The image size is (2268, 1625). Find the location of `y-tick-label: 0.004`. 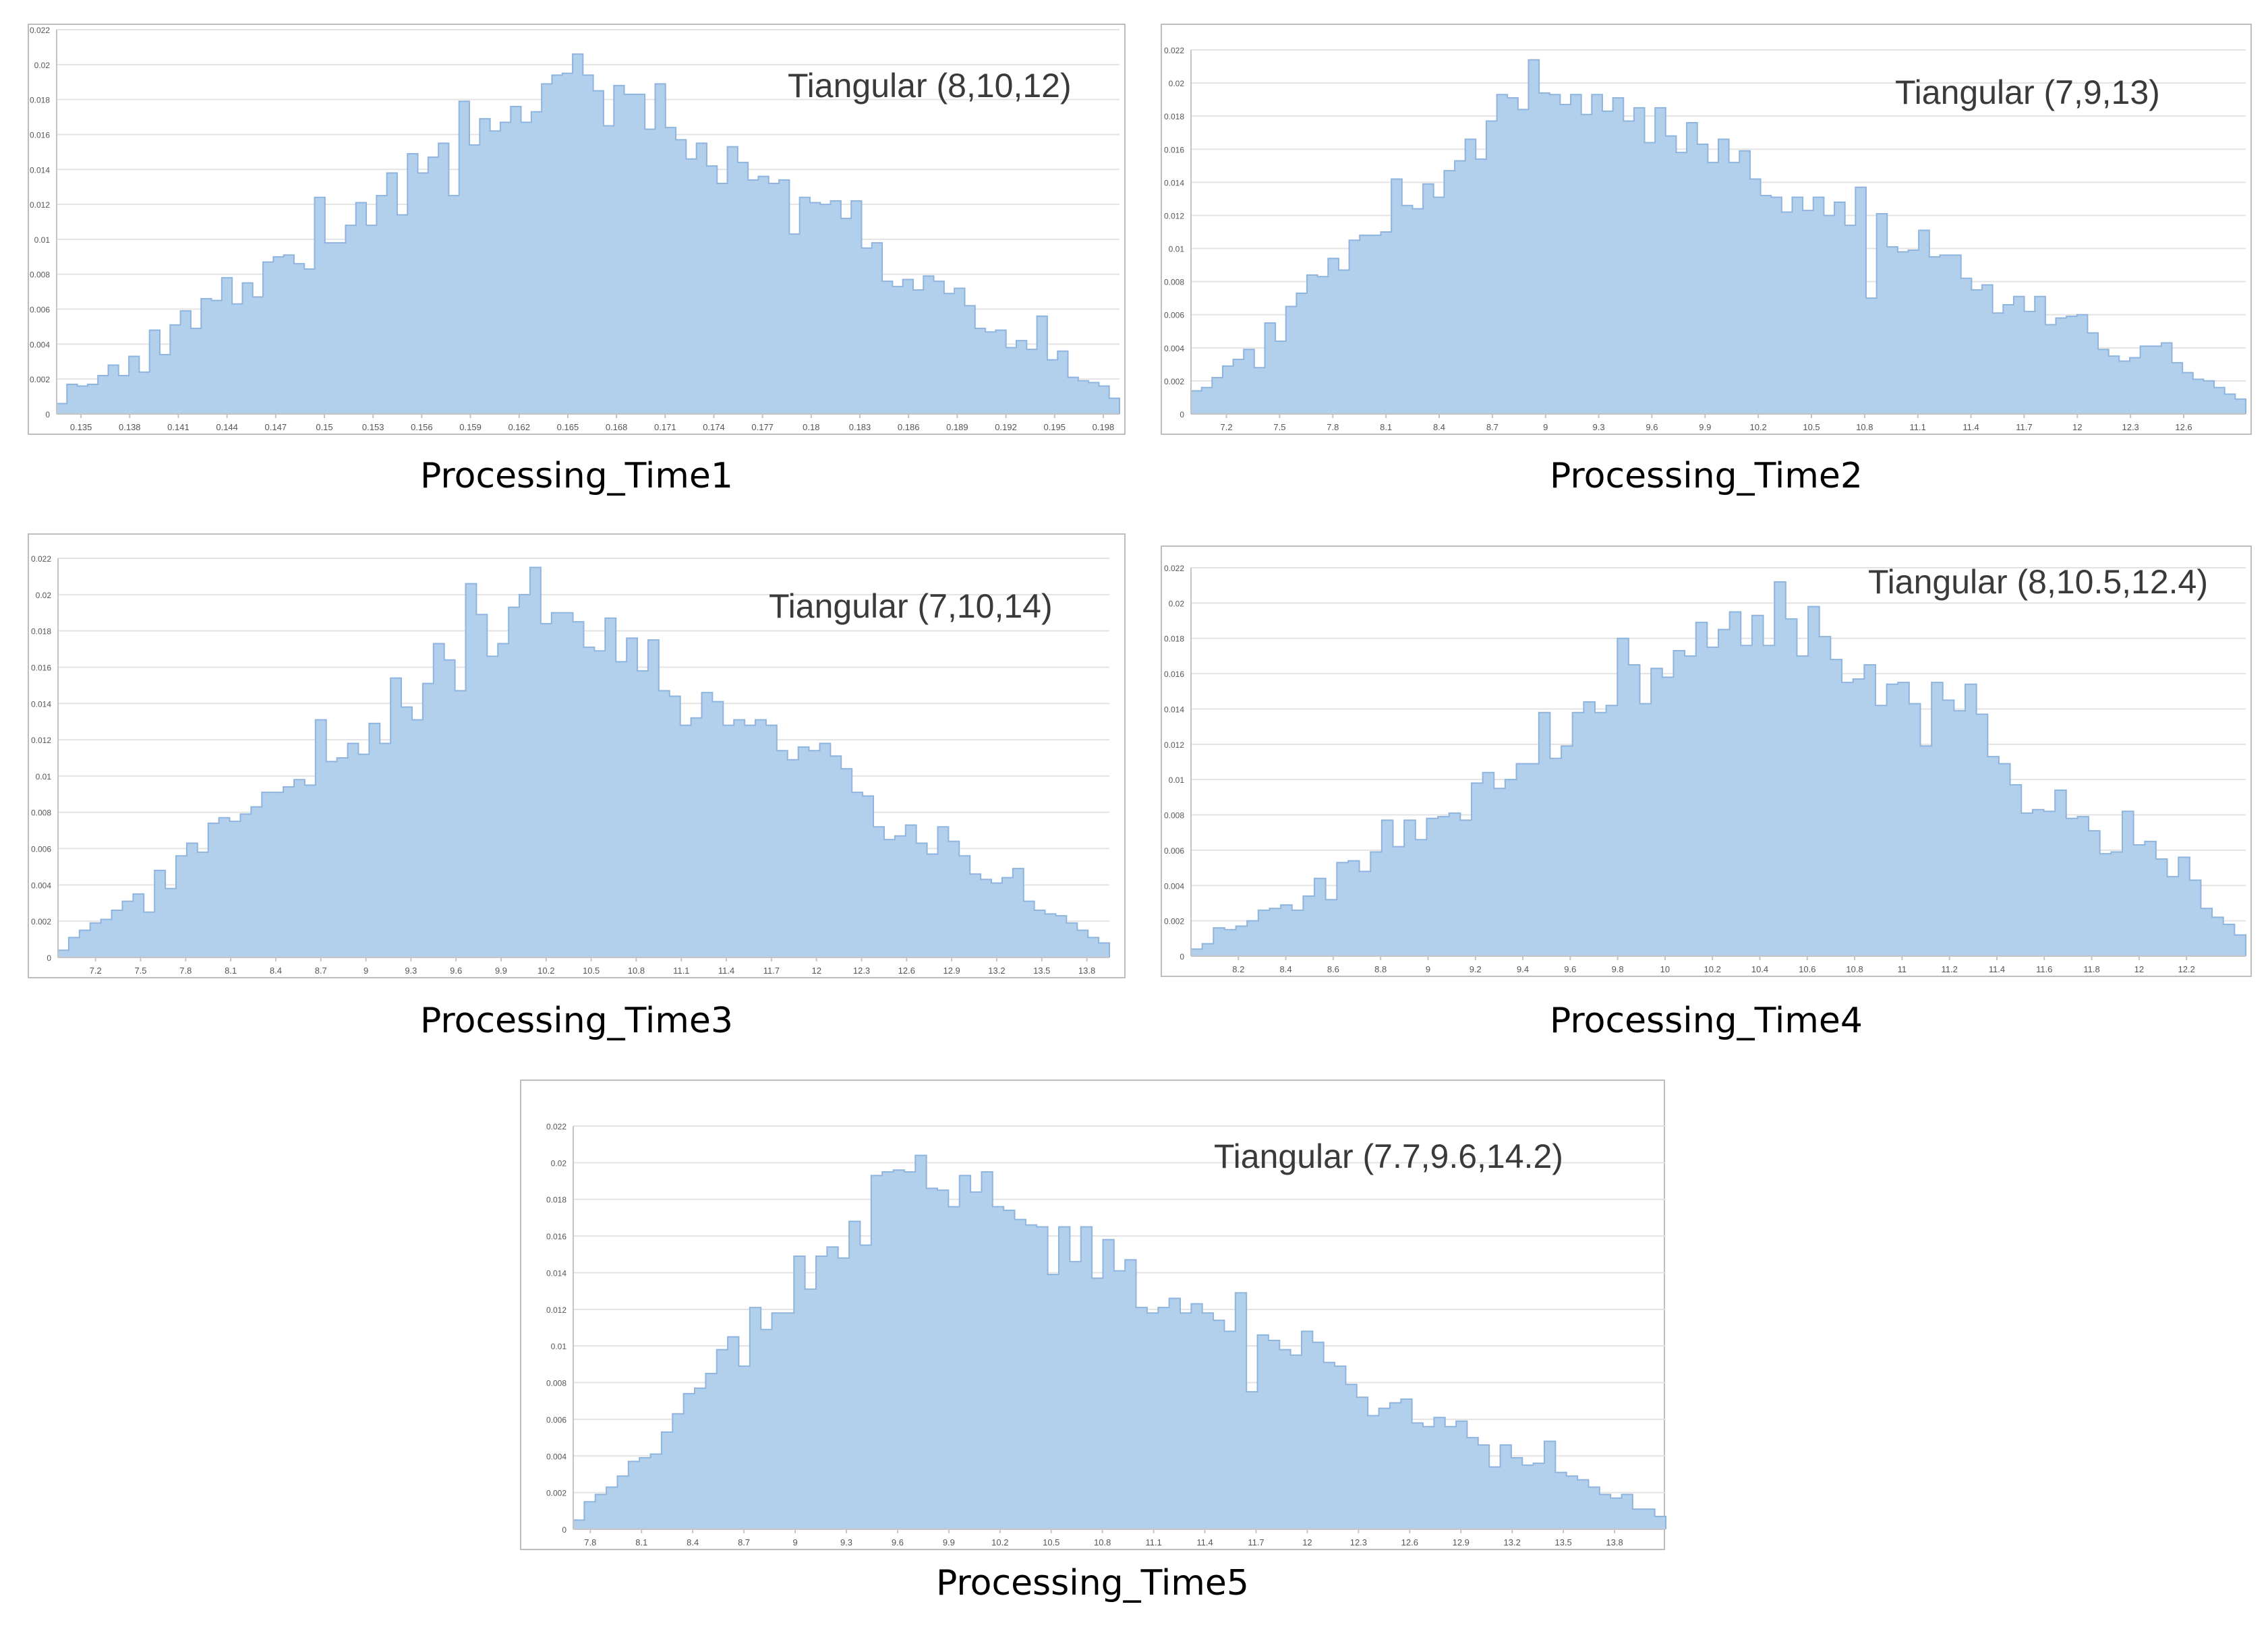

y-tick-label: 0.004 is located at coordinates (1174, 349).